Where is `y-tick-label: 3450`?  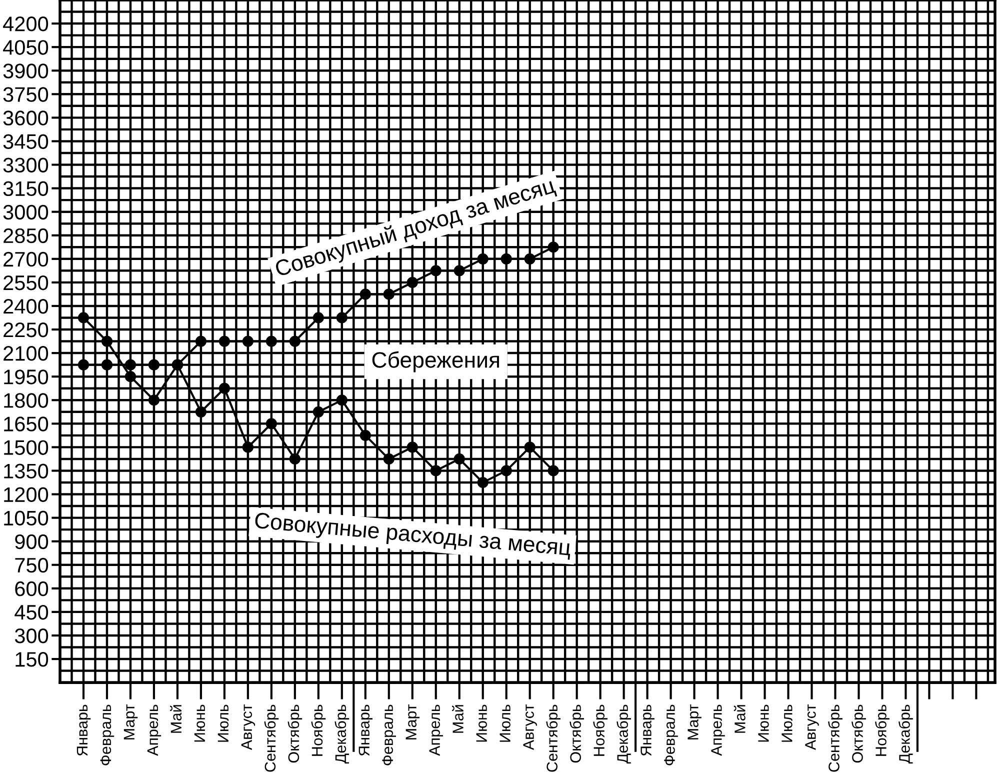
y-tick-label: 3450 is located at coordinates (25, 141).